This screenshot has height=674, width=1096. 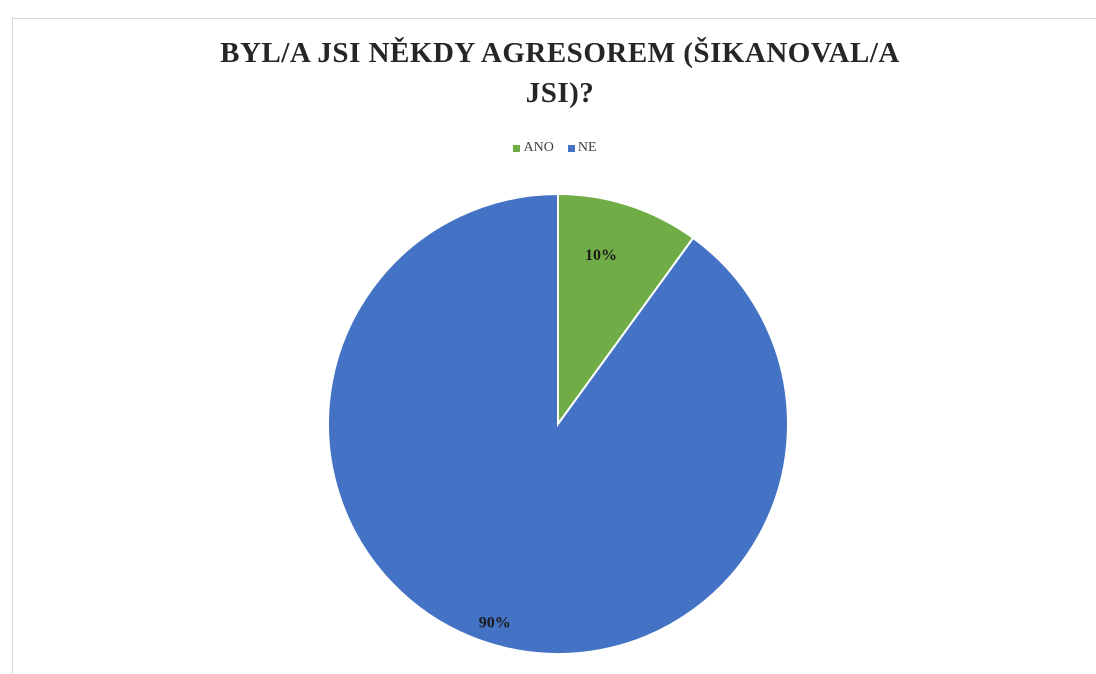 I want to click on data-label-ano: 10%, so click(x=601, y=255).